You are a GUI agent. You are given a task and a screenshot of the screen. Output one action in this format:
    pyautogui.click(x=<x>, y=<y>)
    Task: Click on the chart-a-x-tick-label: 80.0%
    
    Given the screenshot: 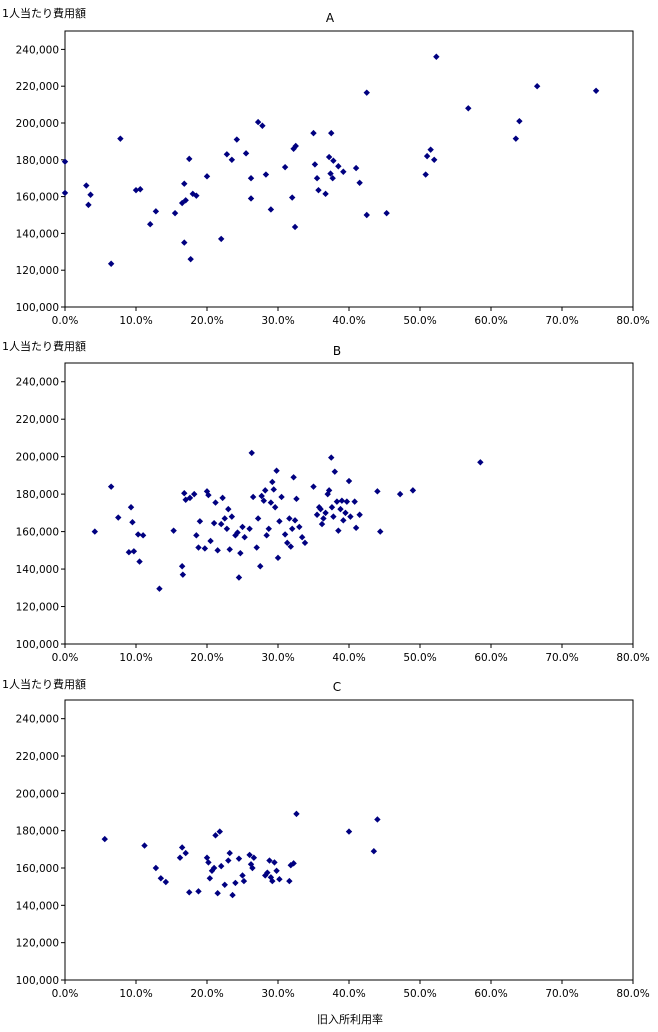 What is the action you would take?
    pyautogui.click(x=632, y=321)
    